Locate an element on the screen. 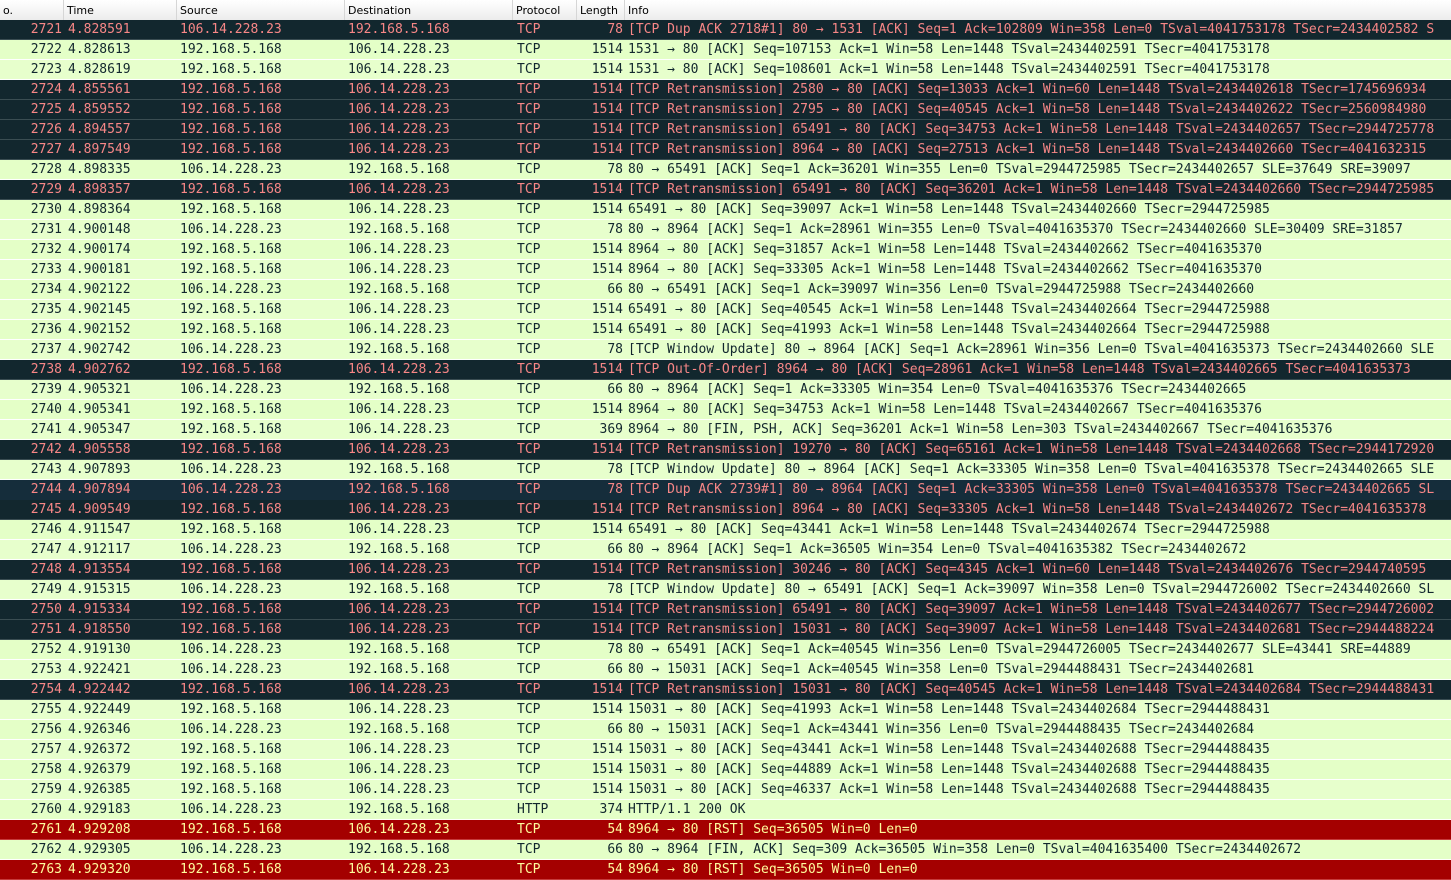  packet-time: 4.922442 is located at coordinates (99, 689).